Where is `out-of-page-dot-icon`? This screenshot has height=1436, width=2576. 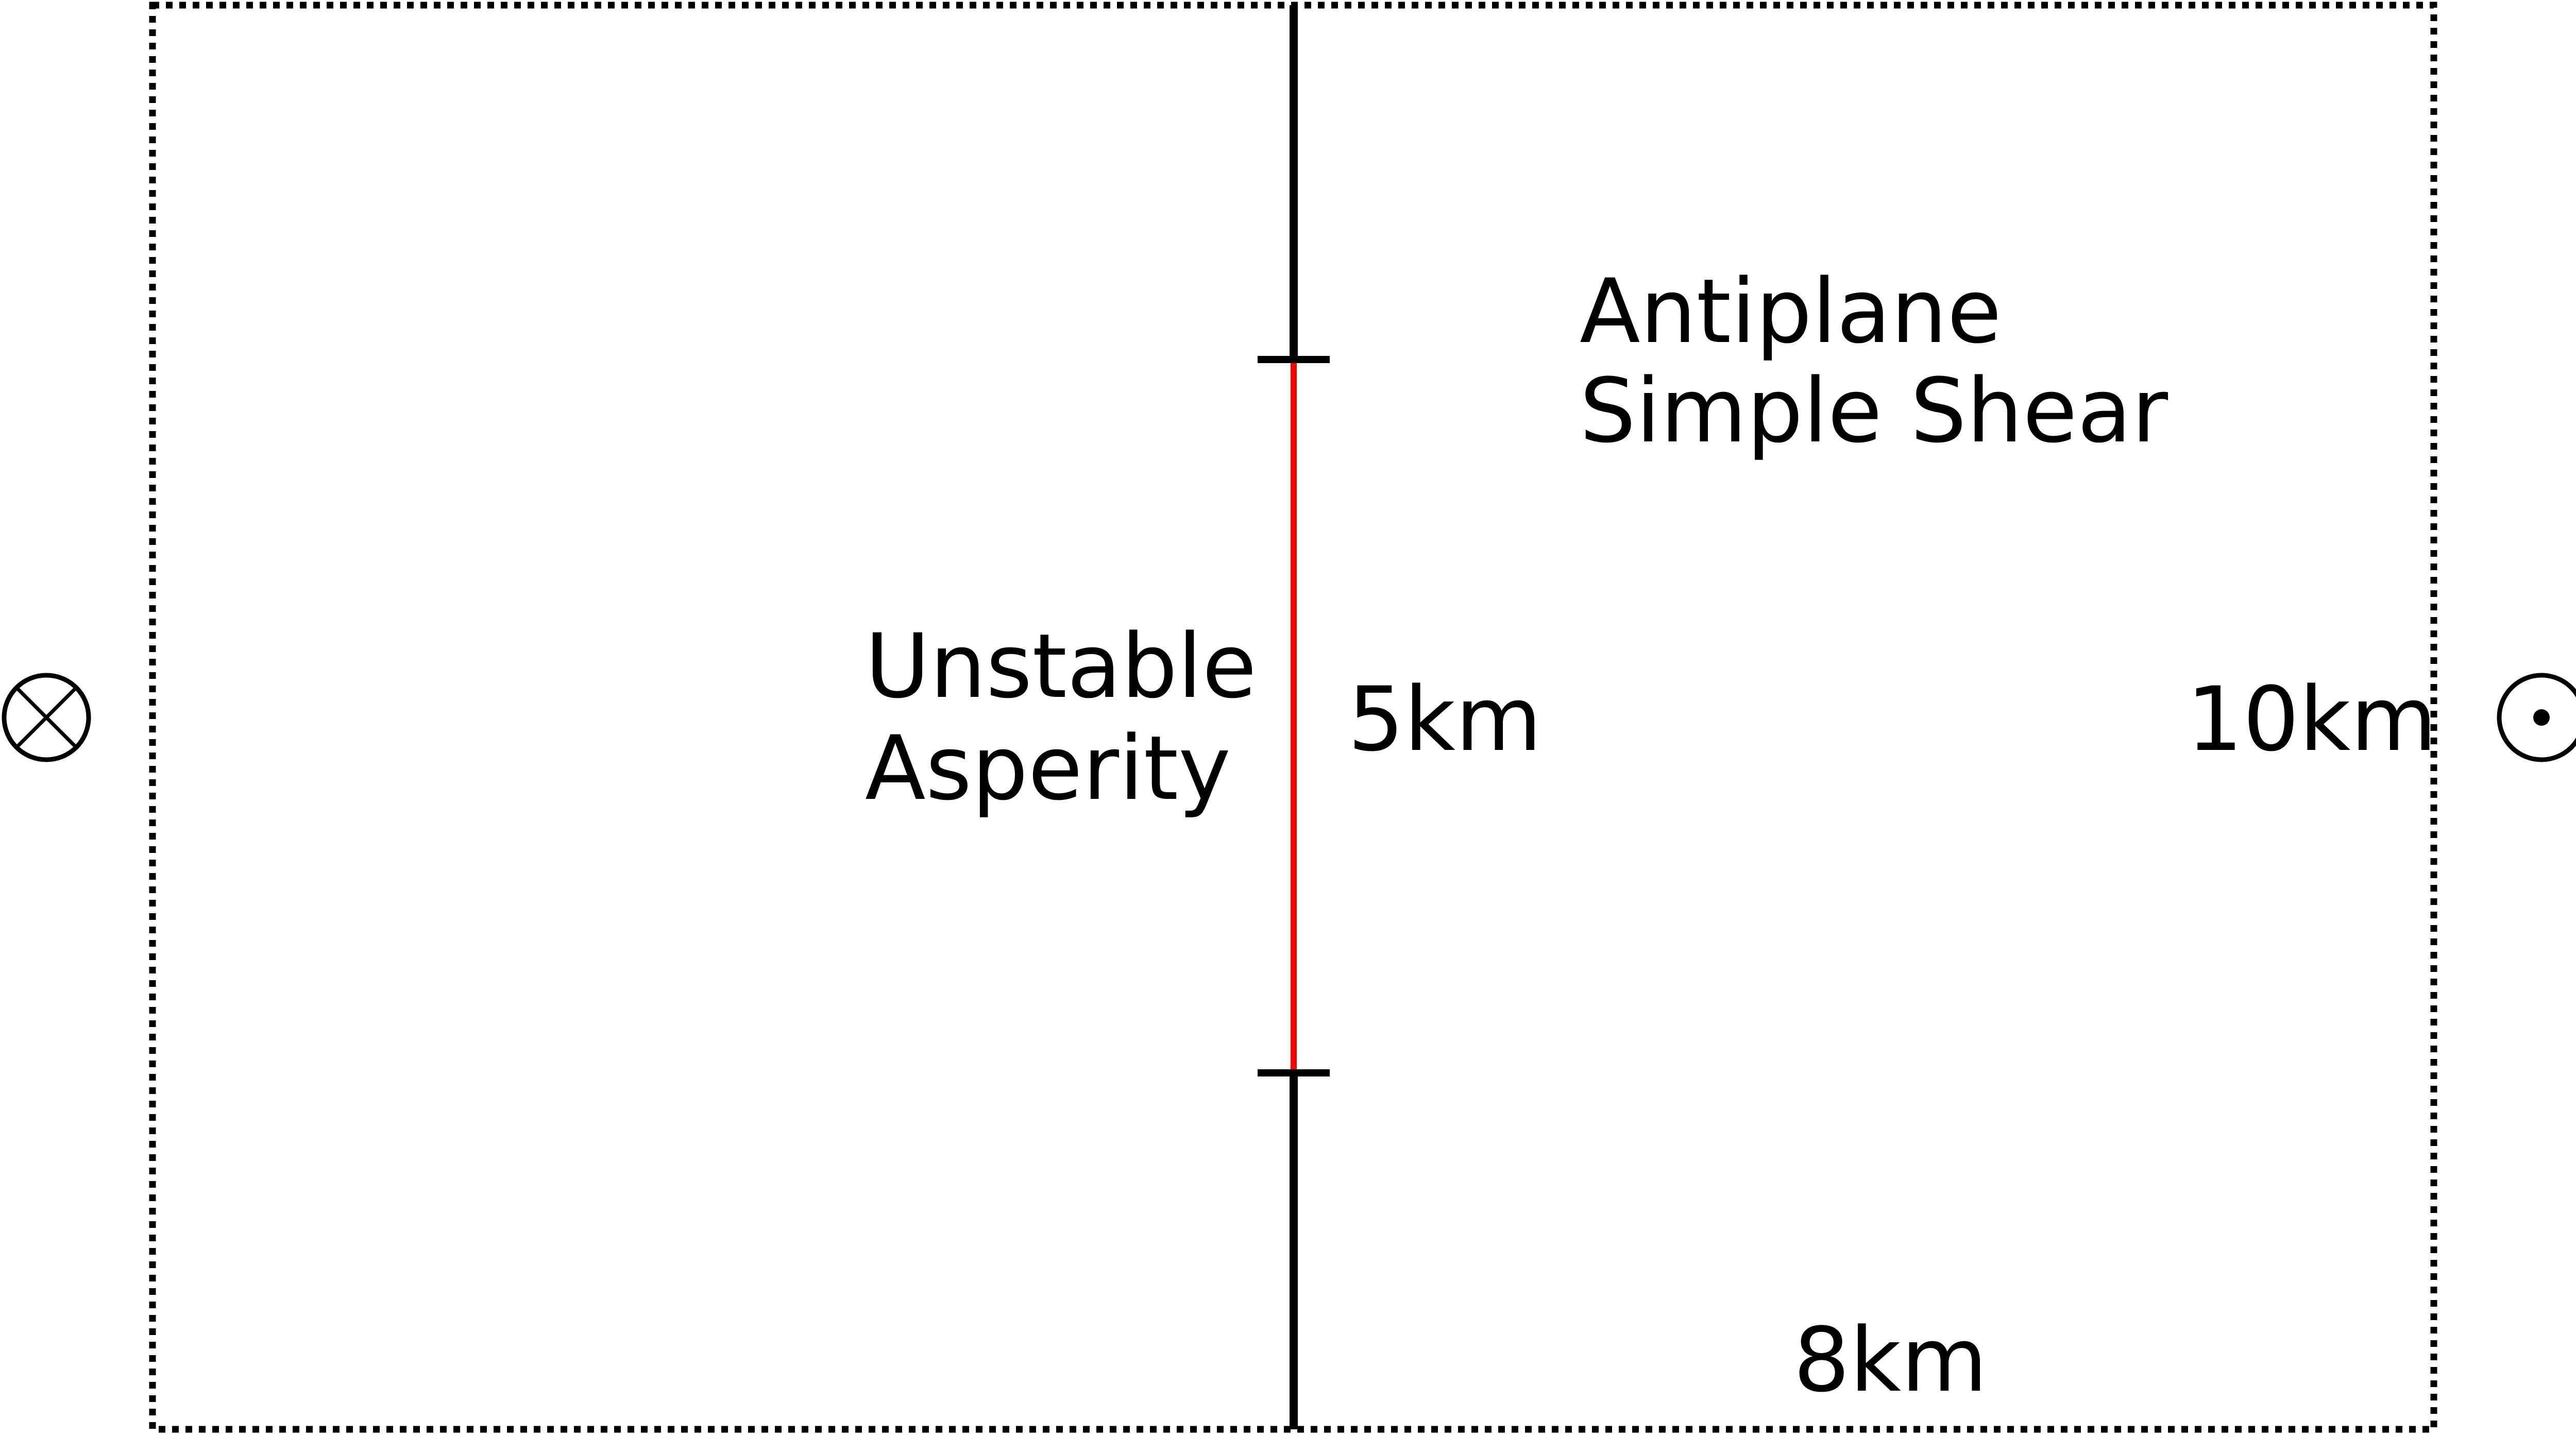
out-of-page-dot-icon is located at coordinates (2536, 717).